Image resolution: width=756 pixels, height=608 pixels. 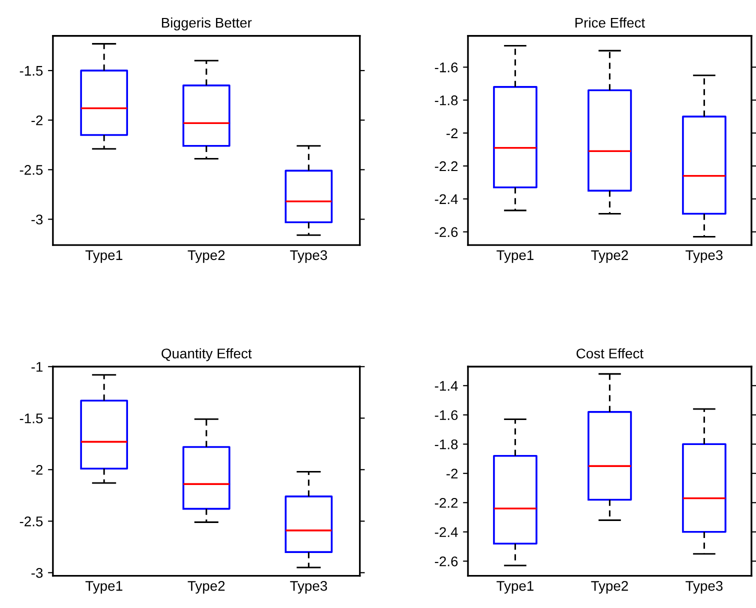 What do you see at coordinates (610, 22) in the screenshot?
I see `chart-title: Price Effect` at bounding box center [610, 22].